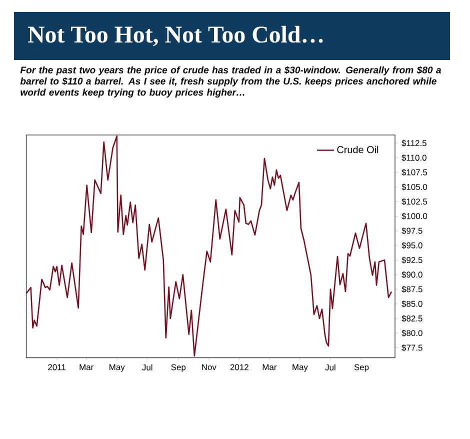 This screenshot has height=439, width=470. I want to click on y-tick-label: $105.0, so click(415, 187).